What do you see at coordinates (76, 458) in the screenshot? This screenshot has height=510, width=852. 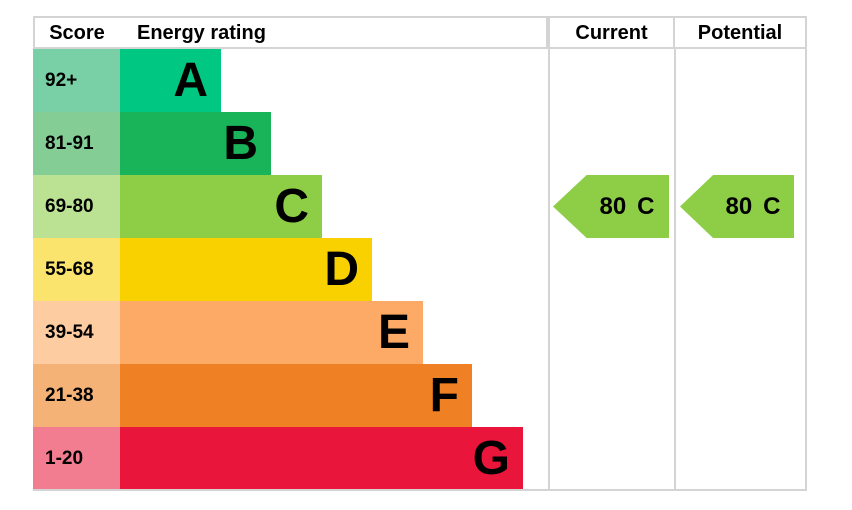 I see `band-score-range-g: 1-20` at bounding box center [76, 458].